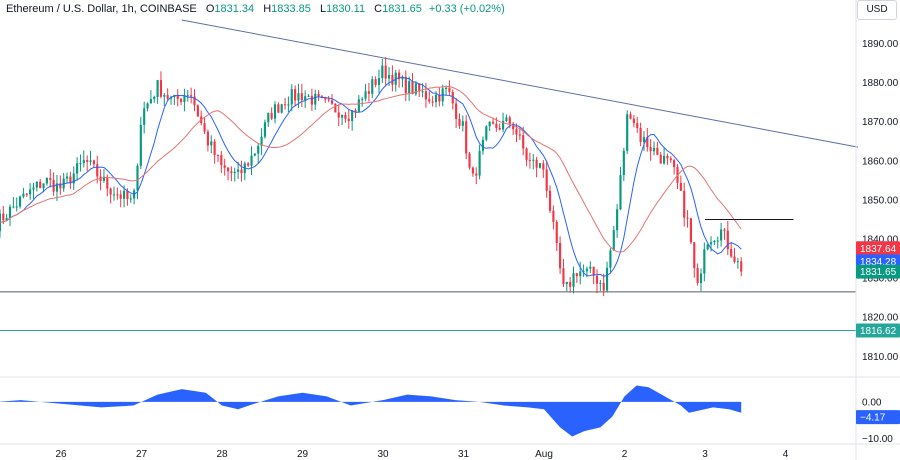  I want to click on price-tick-label: 1820.00, so click(880, 318).